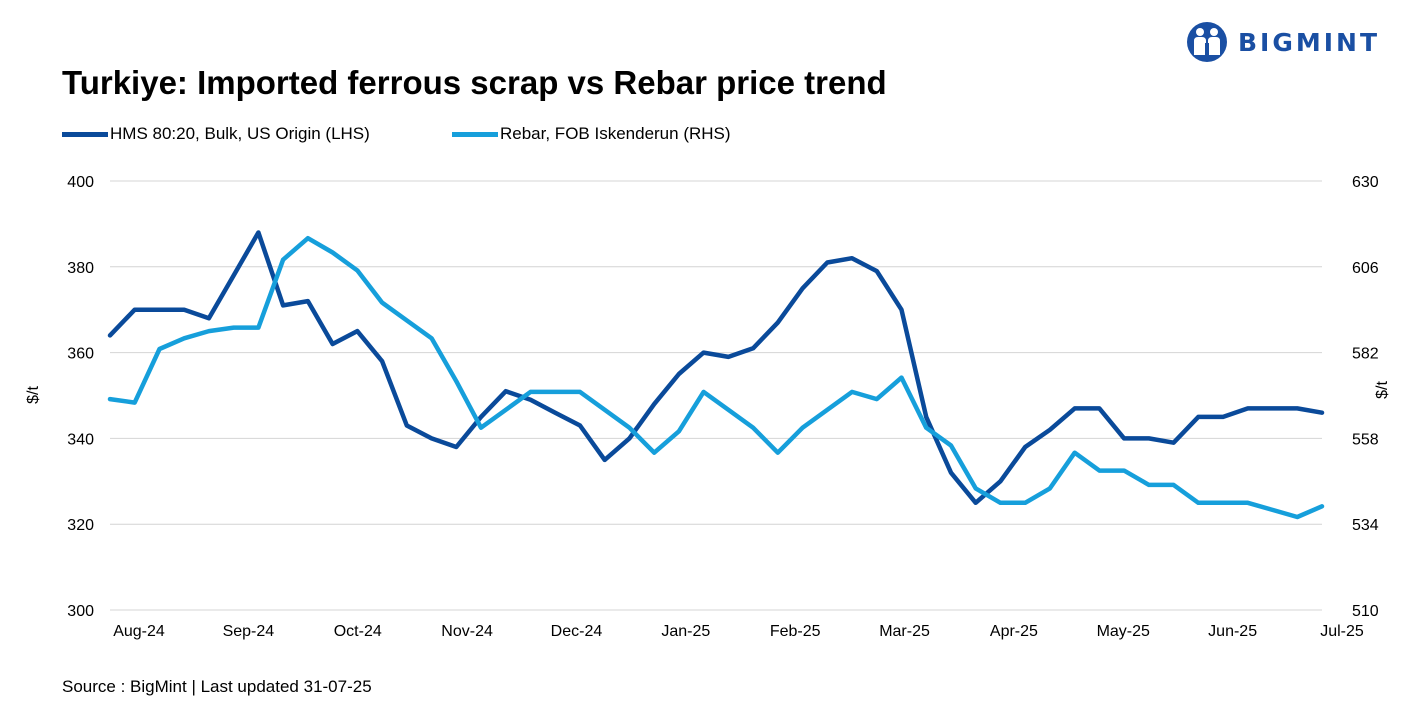  What do you see at coordinates (80, 354) in the screenshot?
I see `y-tick-label-left: 360` at bounding box center [80, 354].